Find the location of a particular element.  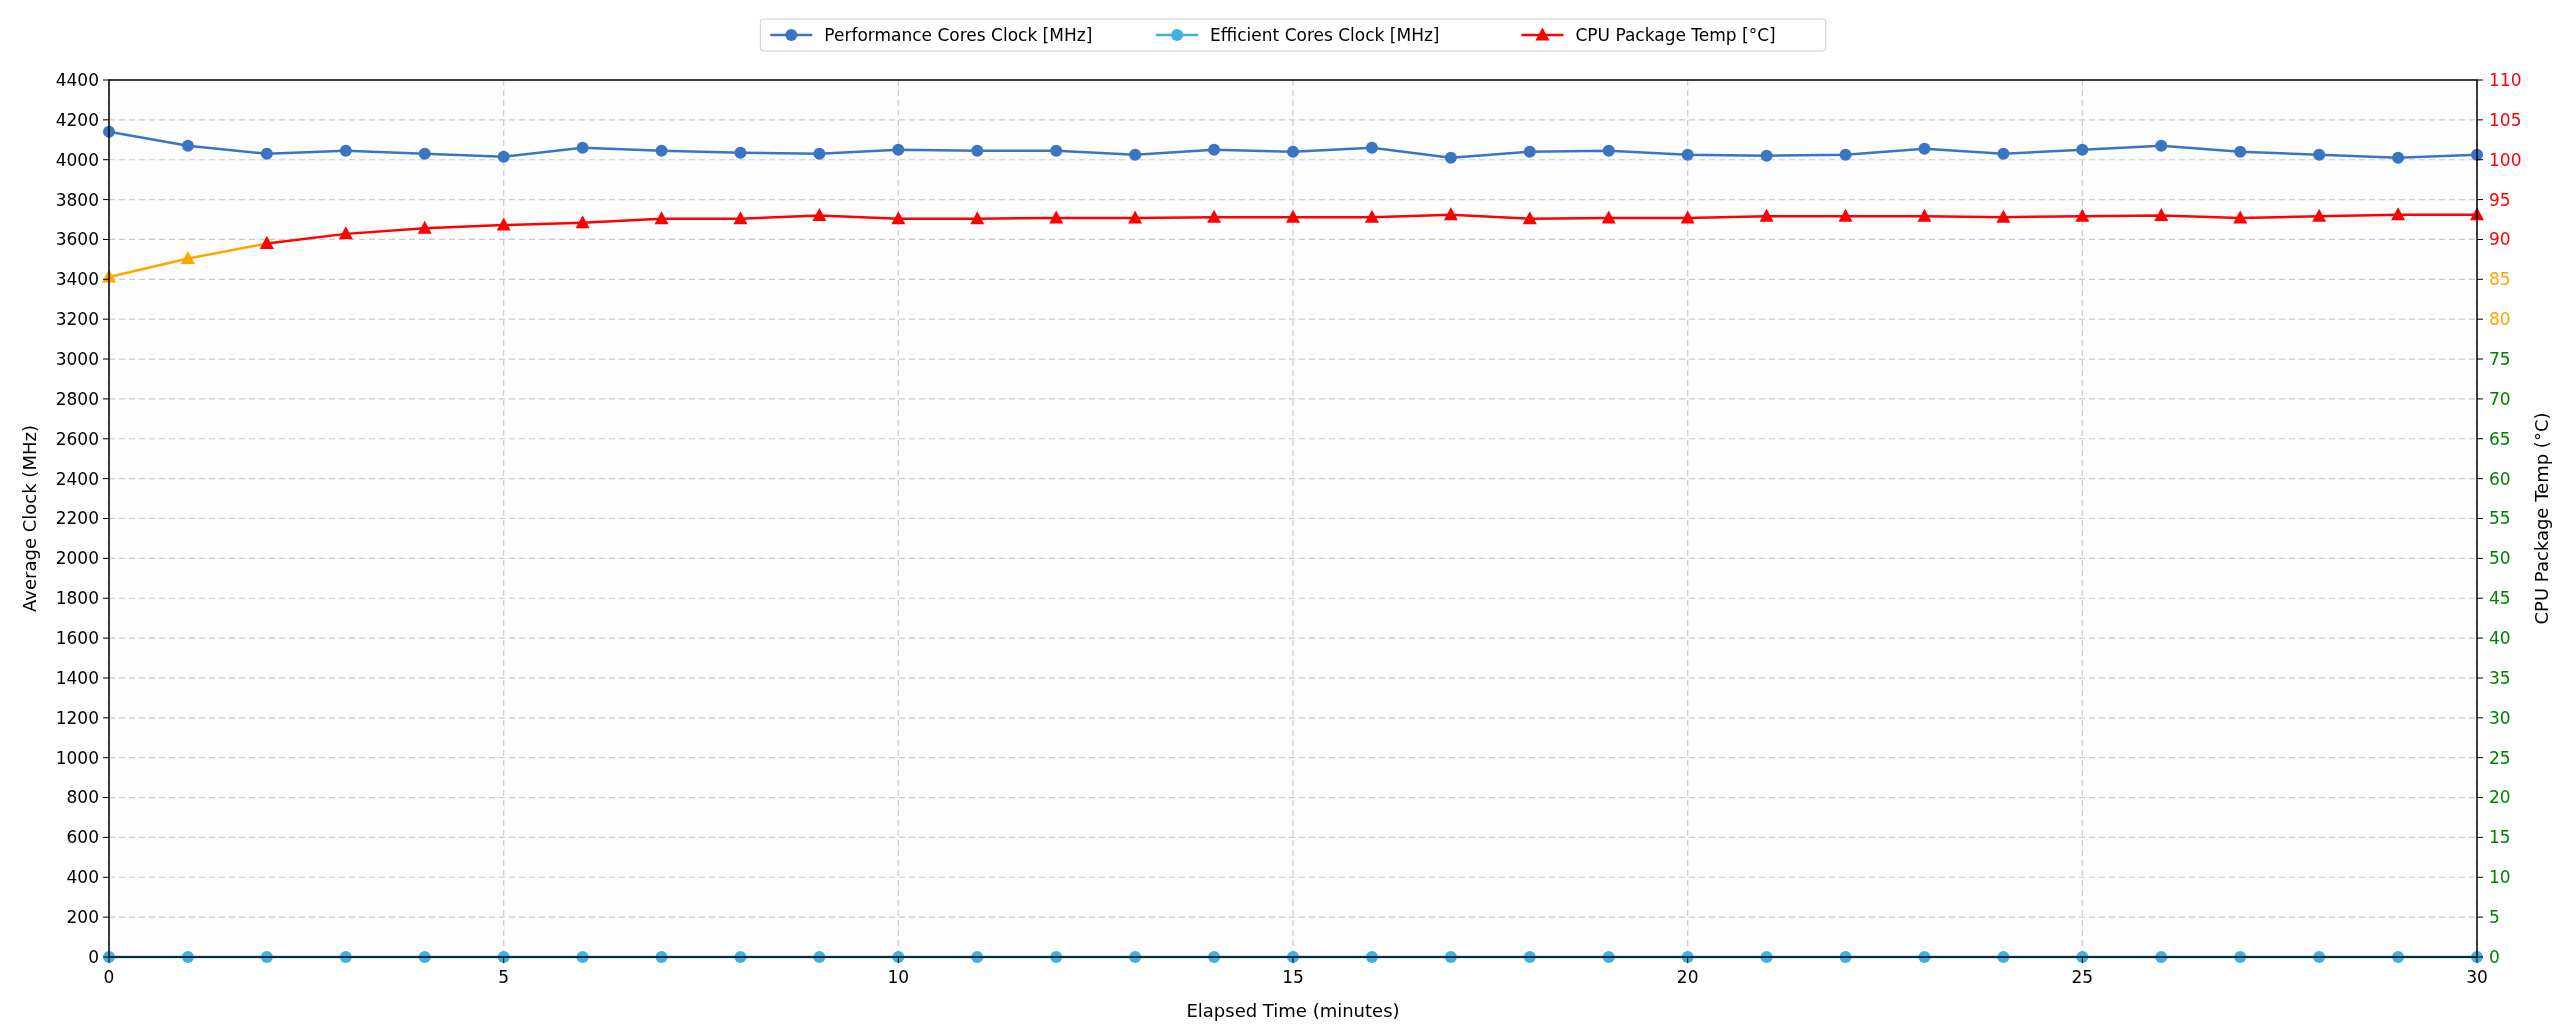

y2-tick-label: 25 is located at coordinates (2500, 757).